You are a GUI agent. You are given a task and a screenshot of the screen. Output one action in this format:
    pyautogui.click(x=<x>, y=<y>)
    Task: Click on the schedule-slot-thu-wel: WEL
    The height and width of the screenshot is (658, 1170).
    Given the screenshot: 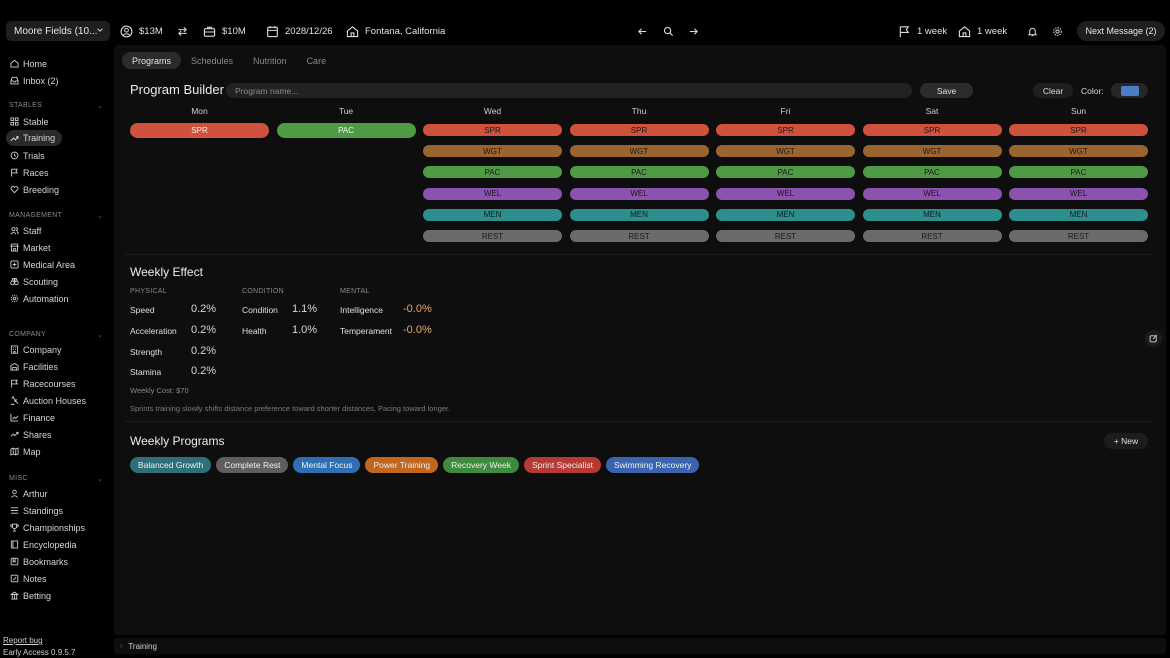 What is the action you would take?
    pyautogui.click(x=639, y=193)
    